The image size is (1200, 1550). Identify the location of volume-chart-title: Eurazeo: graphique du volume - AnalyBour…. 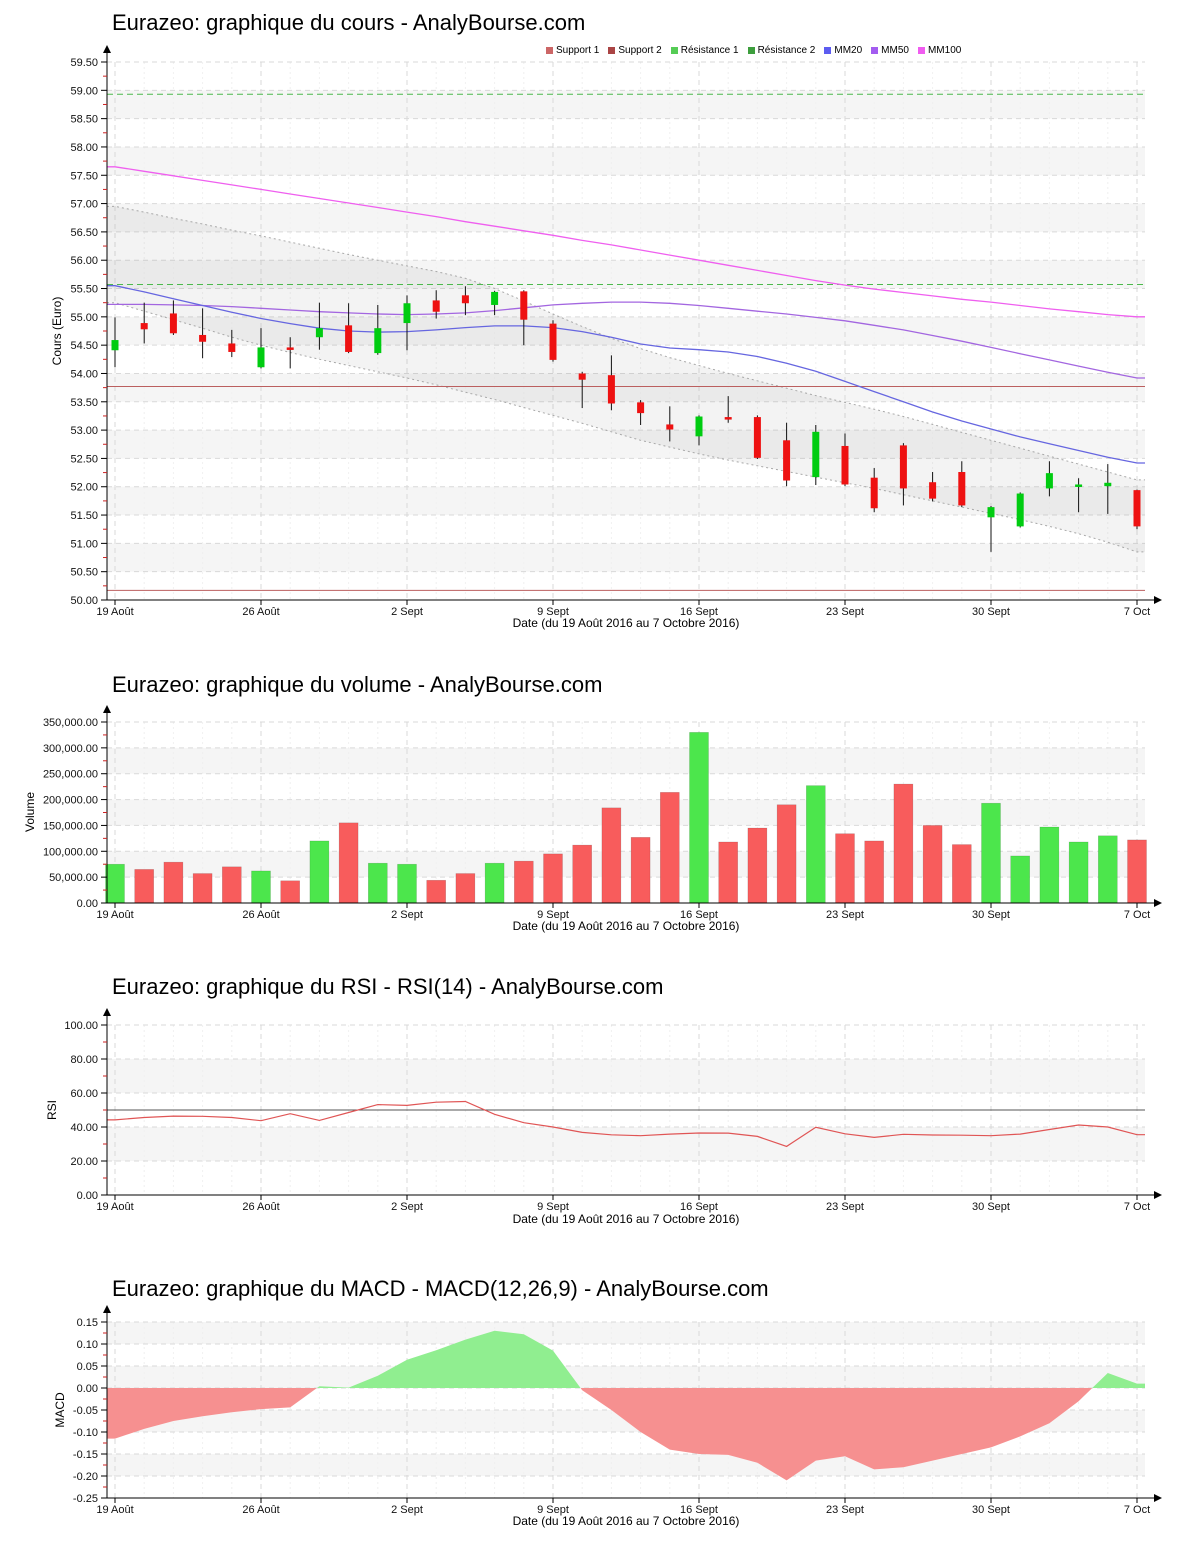
(357, 684).